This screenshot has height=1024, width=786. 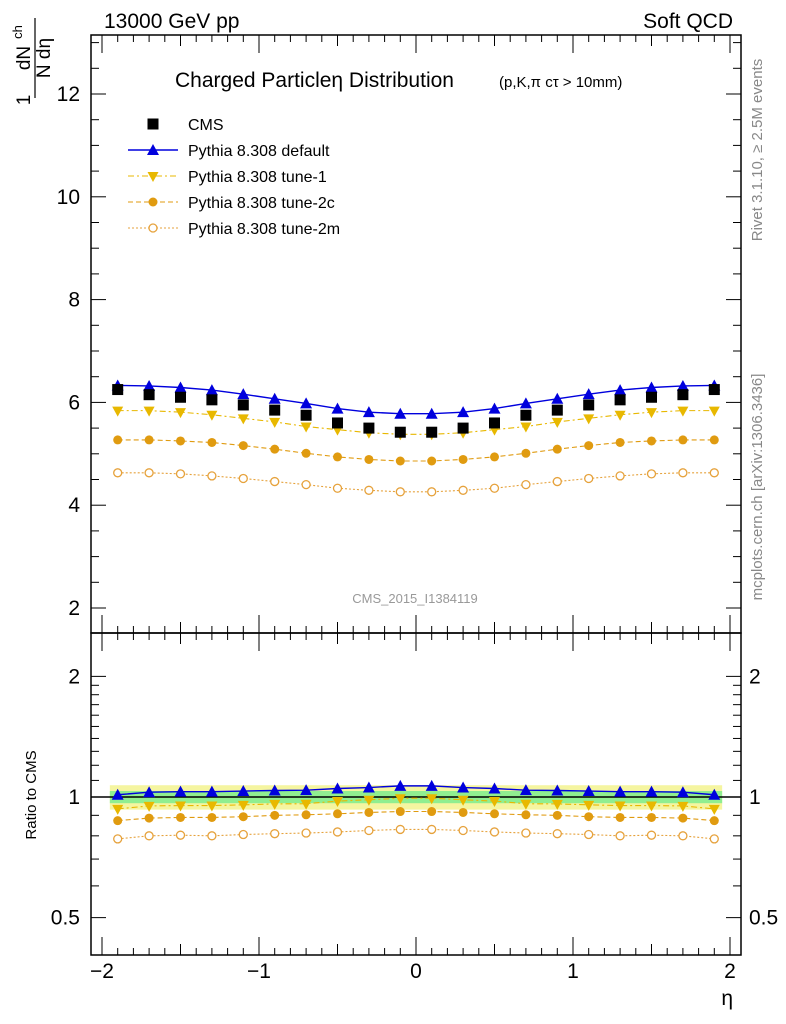 What do you see at coordinates (757, 150) in the screenshot?
I see `side-text-rivet: Rivet 3.1.10, ≥ 2.5M events` at bounding box center [757, 150].